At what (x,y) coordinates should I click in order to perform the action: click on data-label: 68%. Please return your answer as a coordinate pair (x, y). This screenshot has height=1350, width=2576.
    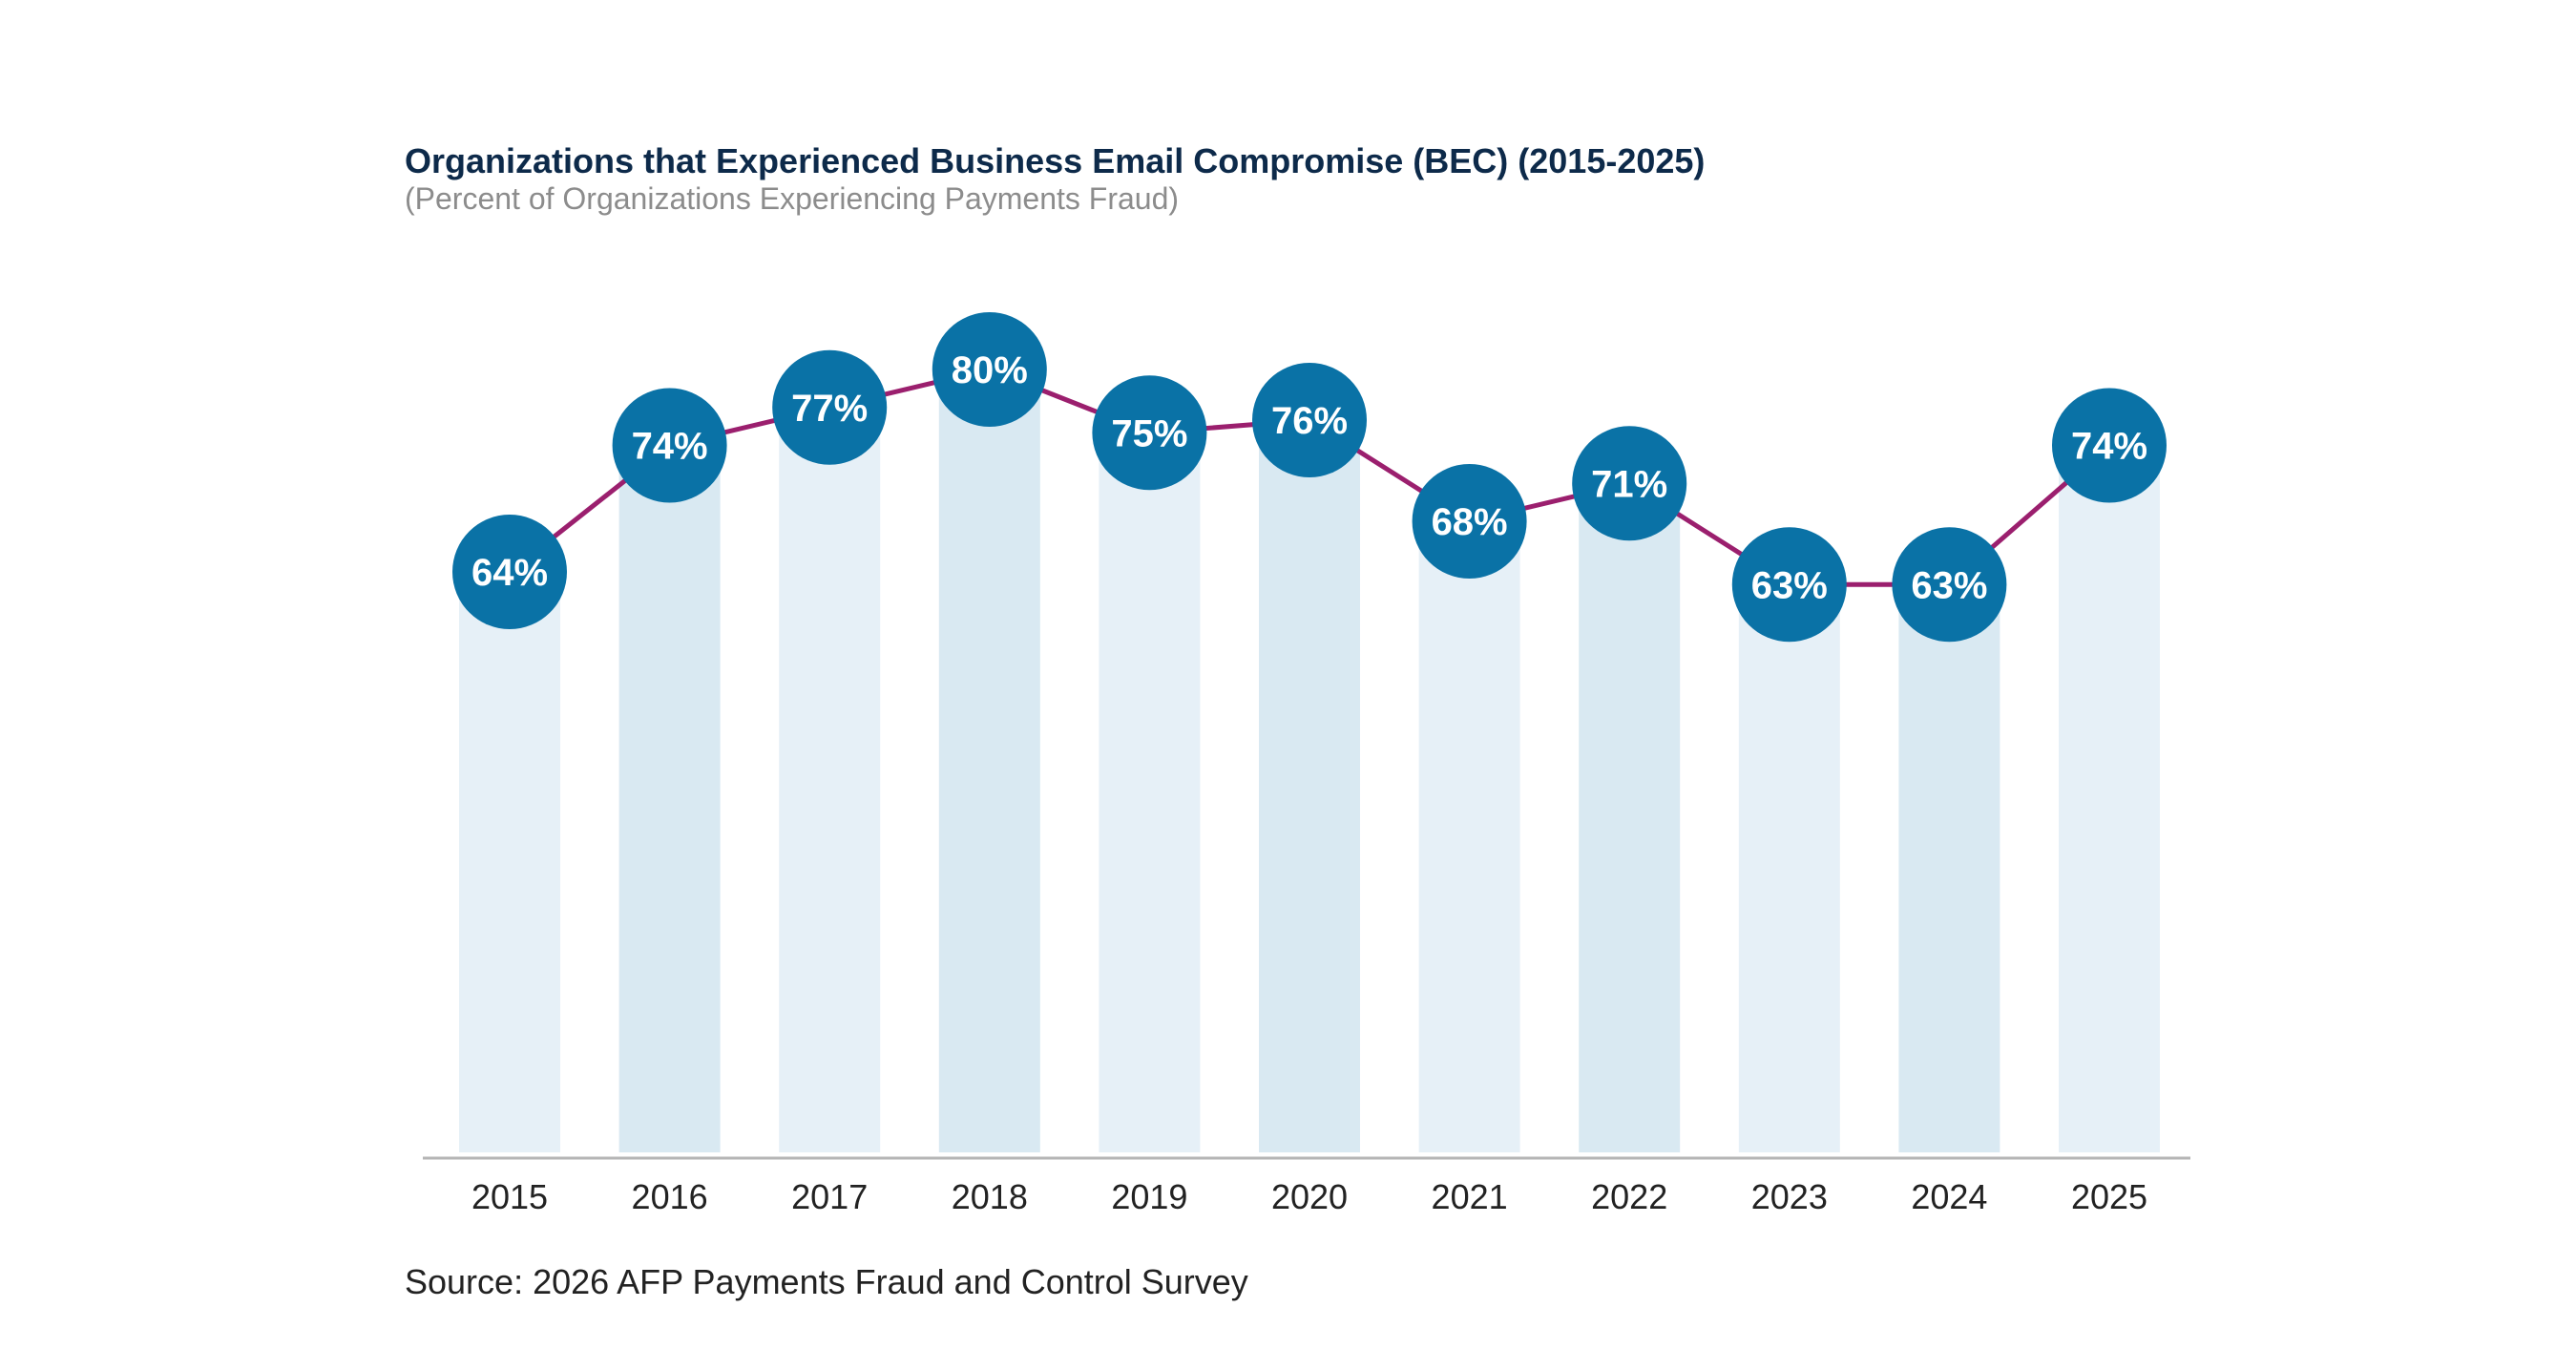
    Looking at the image, I should click on (1470, 522).